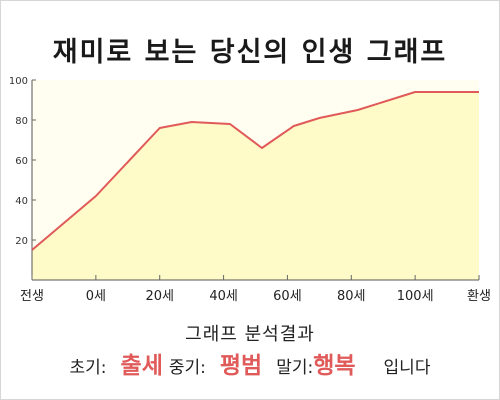 The width and height of the screenshot is (500, 400). What do you see at coordinates (21, 241) in the screenshot?
I see `y-tick-label: 20` at bounding box center [21, 241].